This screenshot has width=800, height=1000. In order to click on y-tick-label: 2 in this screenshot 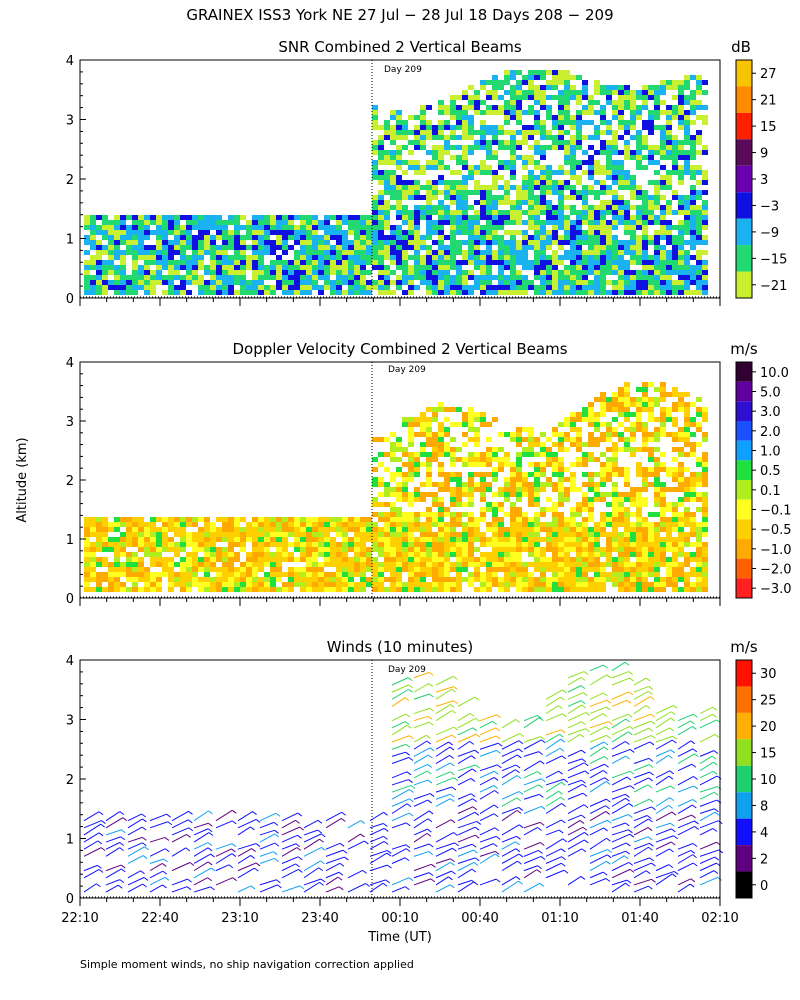, I will do `click(70, 180)`.